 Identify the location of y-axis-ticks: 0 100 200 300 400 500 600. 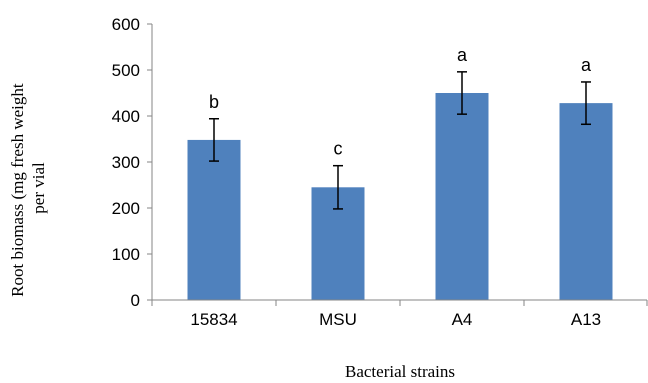
(132, 162).